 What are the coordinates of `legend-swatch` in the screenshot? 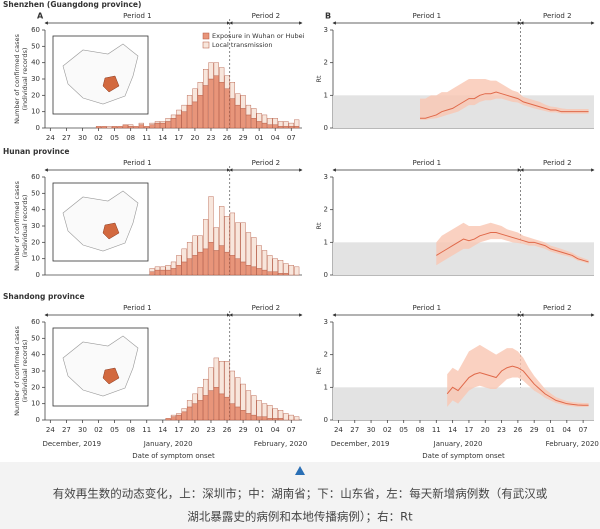 It's located at (206, 45).